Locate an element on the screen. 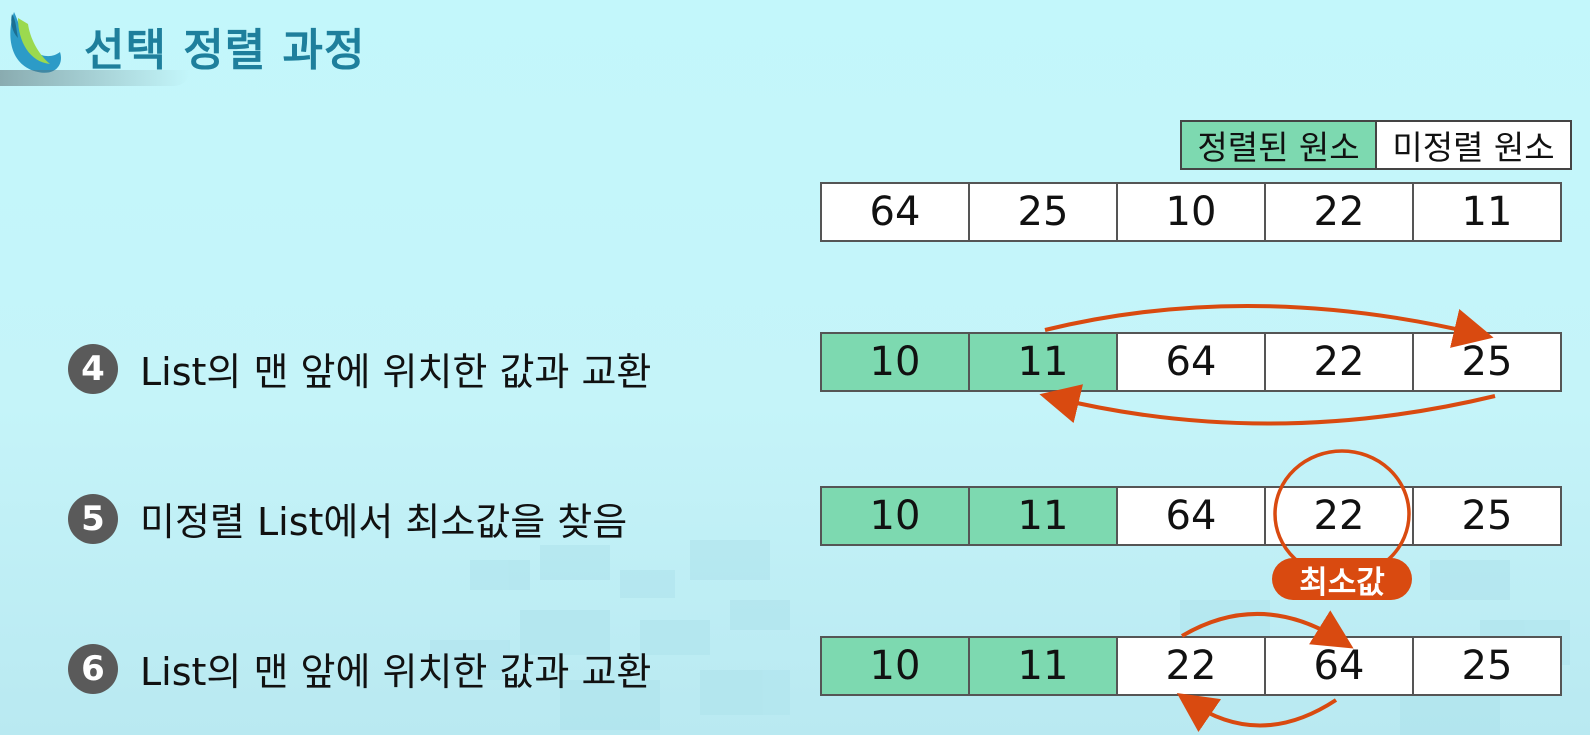  title-block: 선택 정렬 과정 is located at coordinates (210, 45).